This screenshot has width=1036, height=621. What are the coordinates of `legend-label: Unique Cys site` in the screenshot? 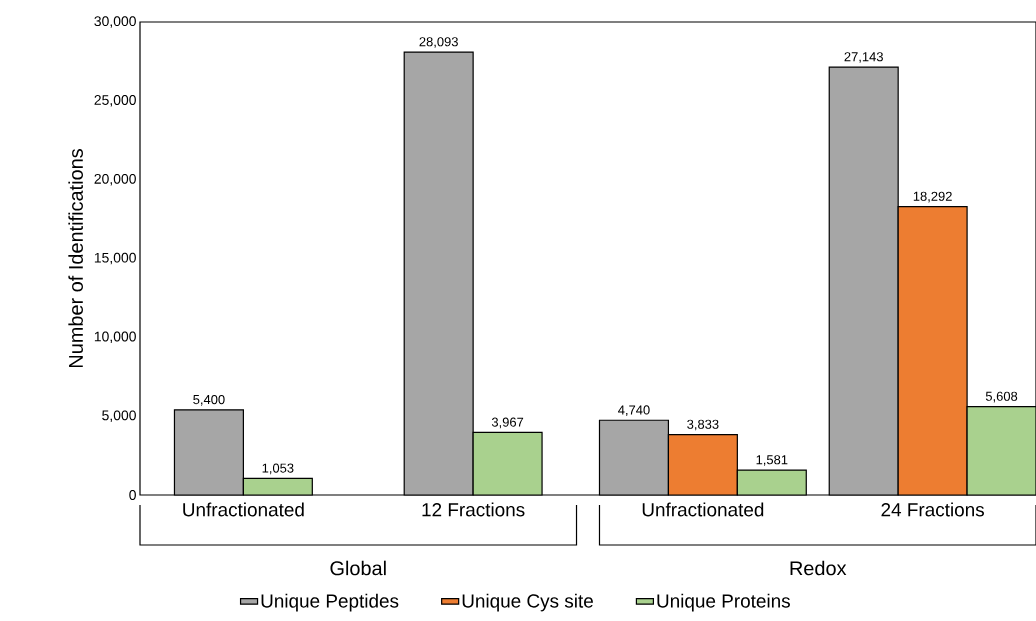 It's located at (527, 602).